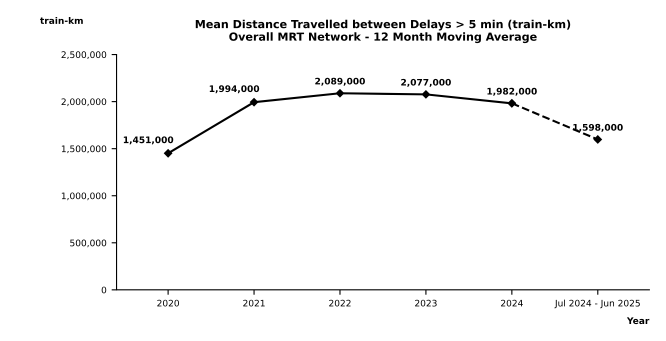 Image resolution: width=666 pixels, height=341 pixels. What do you see at coordinates (84, 149) in the screenshot?
I see `y-tick-label: 1,500,000` at bounding box center [84, 149].